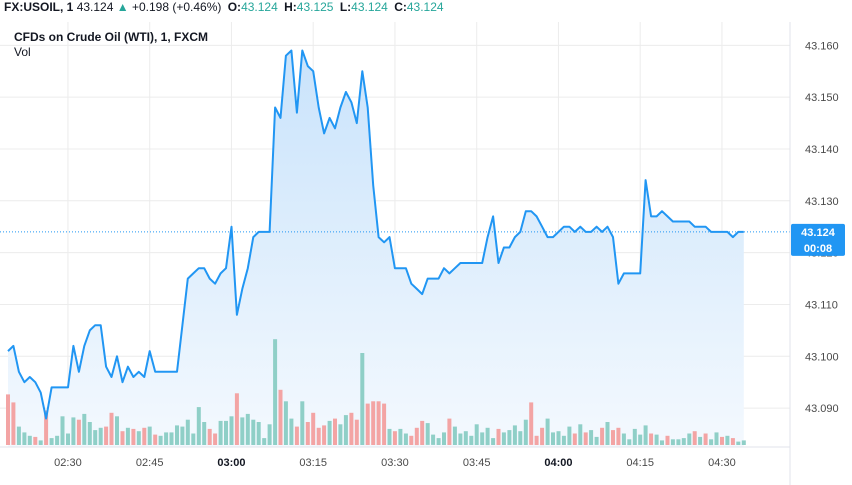  I want to click on close-label: C:, so click(400, 7).